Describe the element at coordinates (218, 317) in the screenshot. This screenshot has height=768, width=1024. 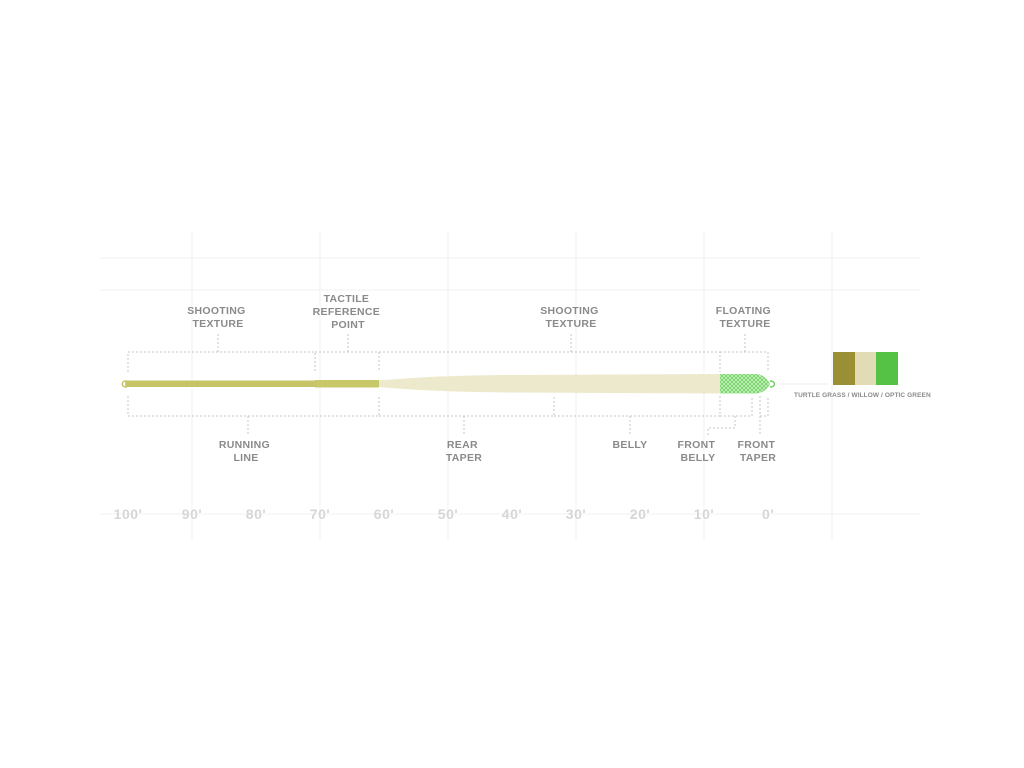
I see `label-shooting-texture-rear: SHOOTING TEXTURE` at that location.